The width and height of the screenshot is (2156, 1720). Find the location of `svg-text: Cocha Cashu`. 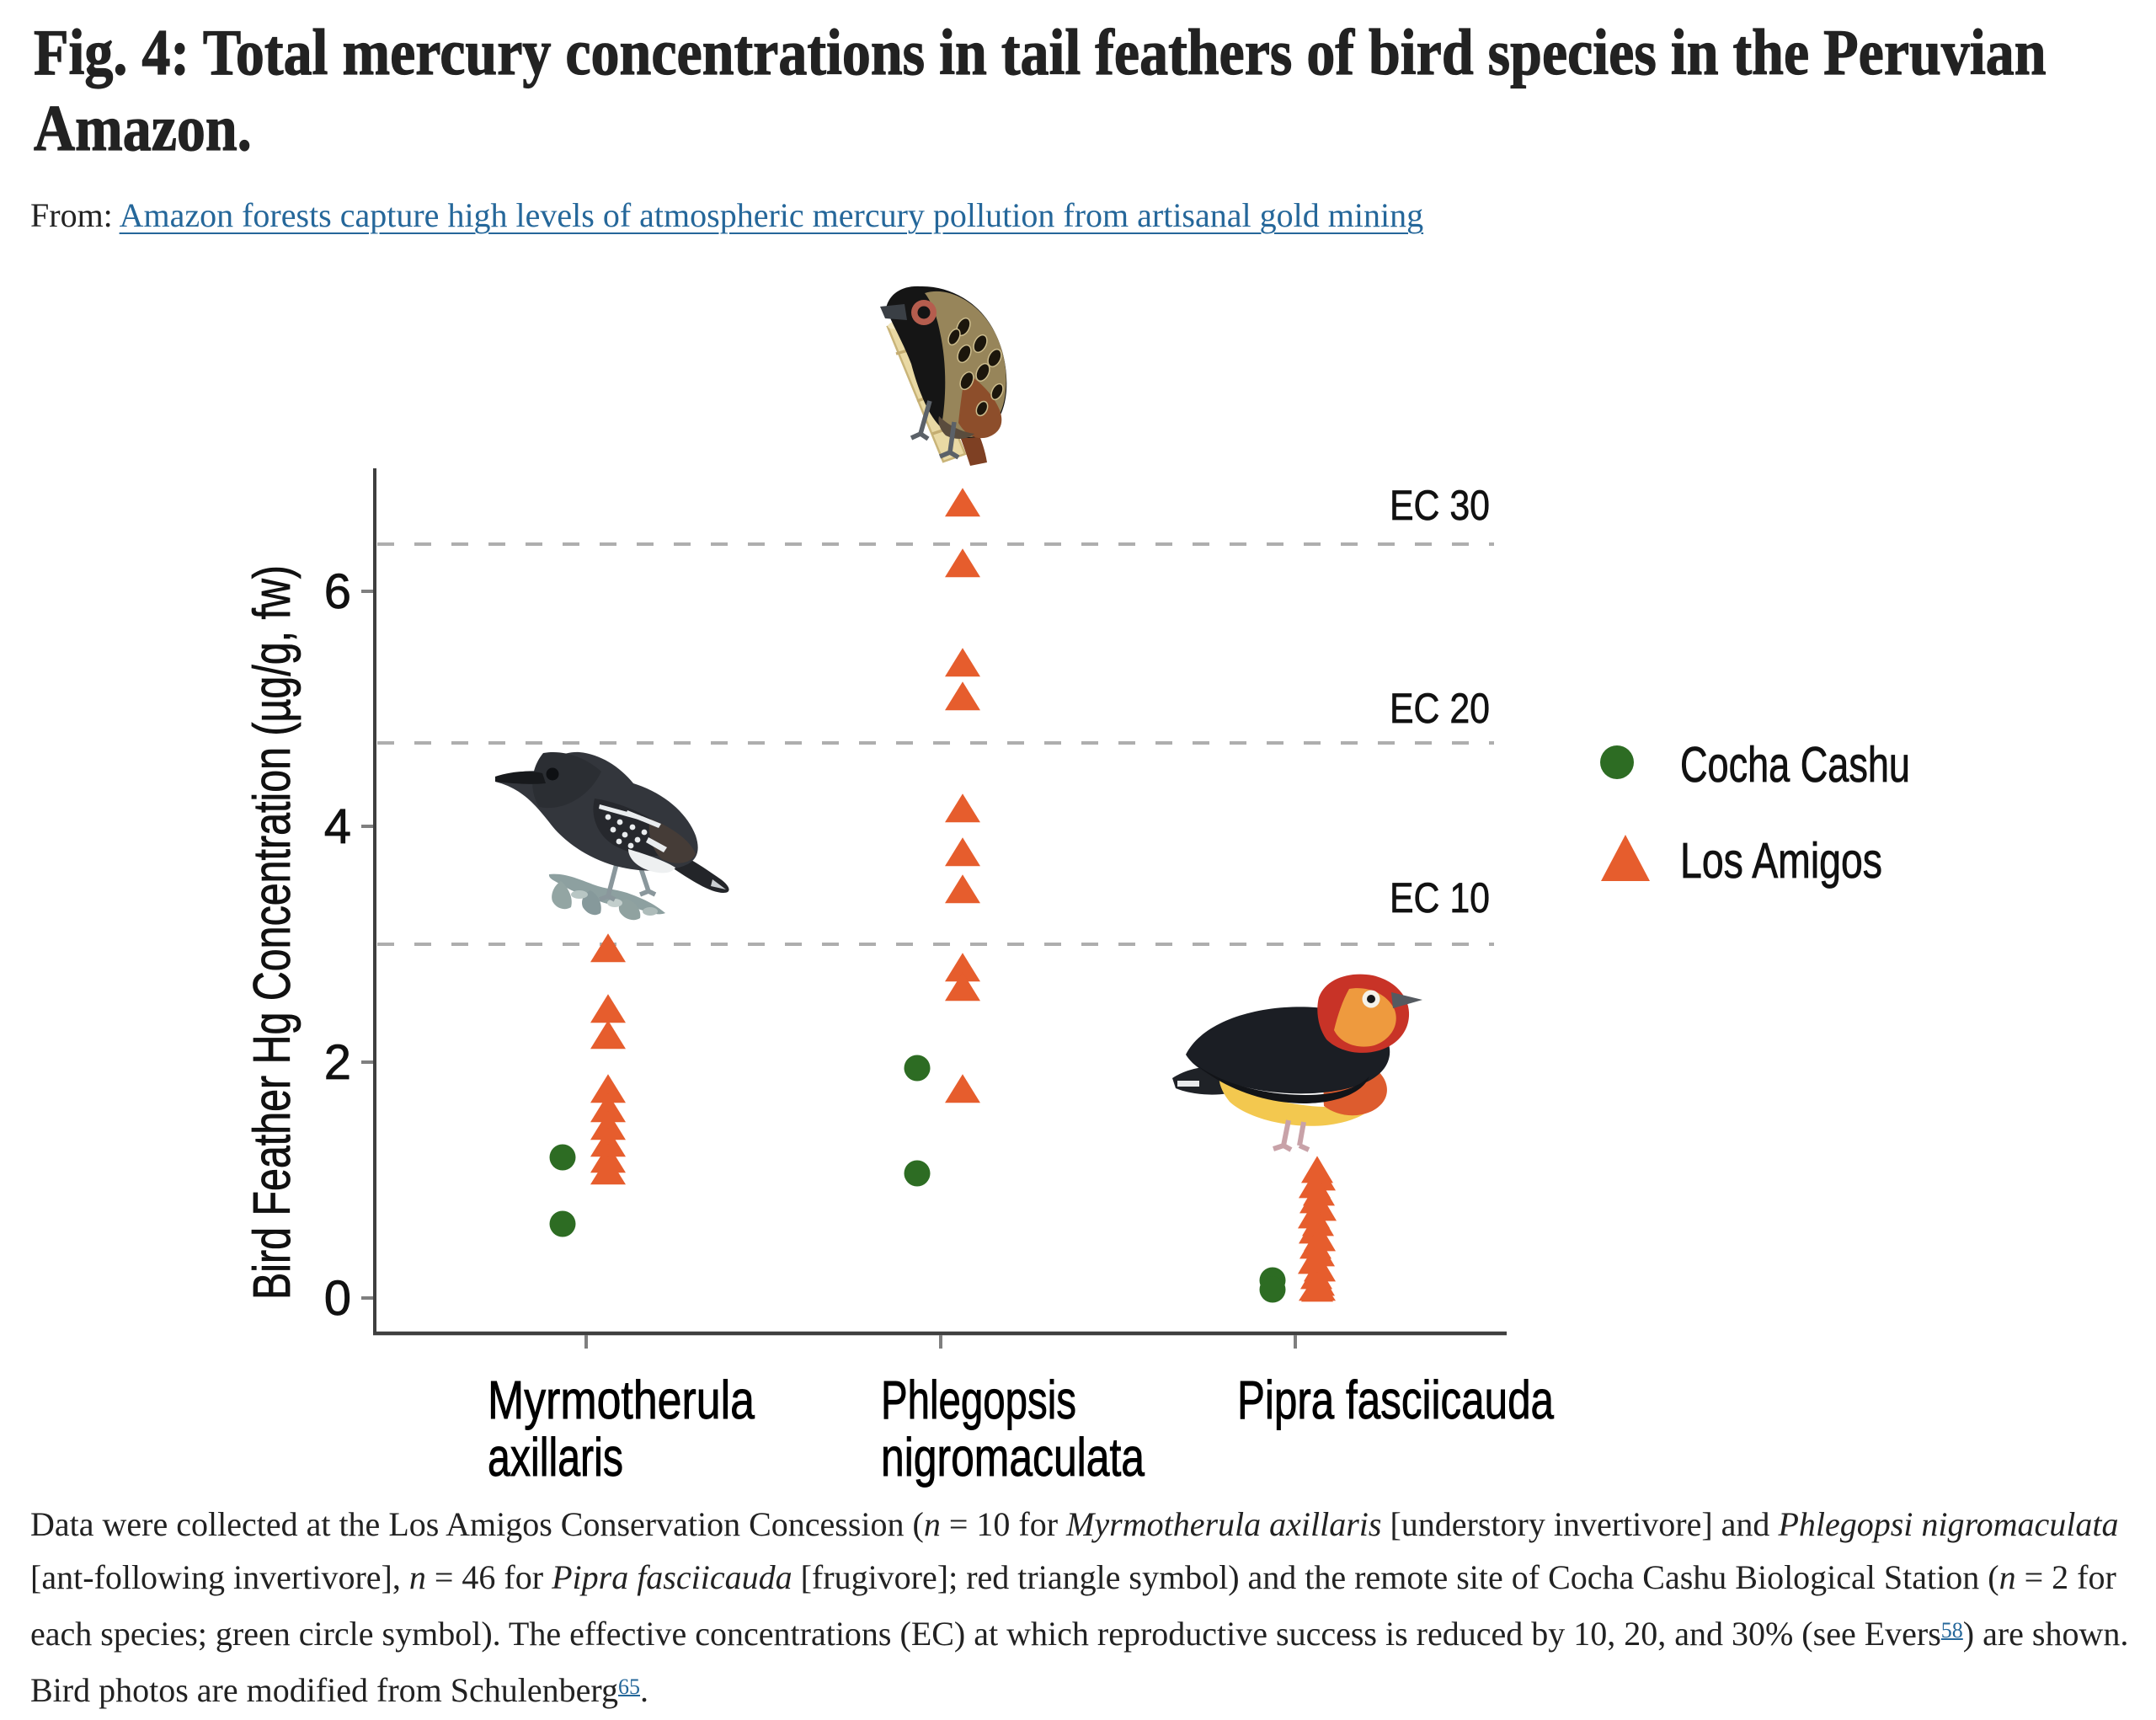

svg-text: Cocha Cashu is located at coordinates (1795, 765).